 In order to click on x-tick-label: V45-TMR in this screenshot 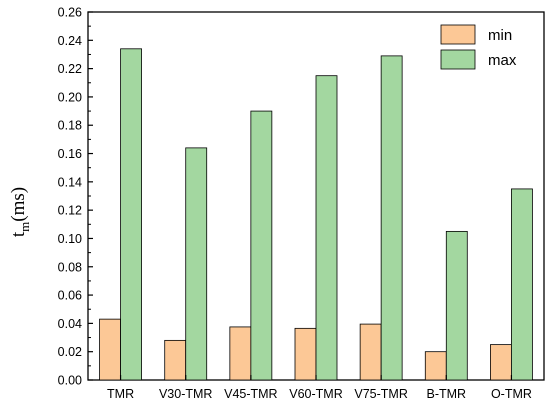, I will do `click(250, 394)`.